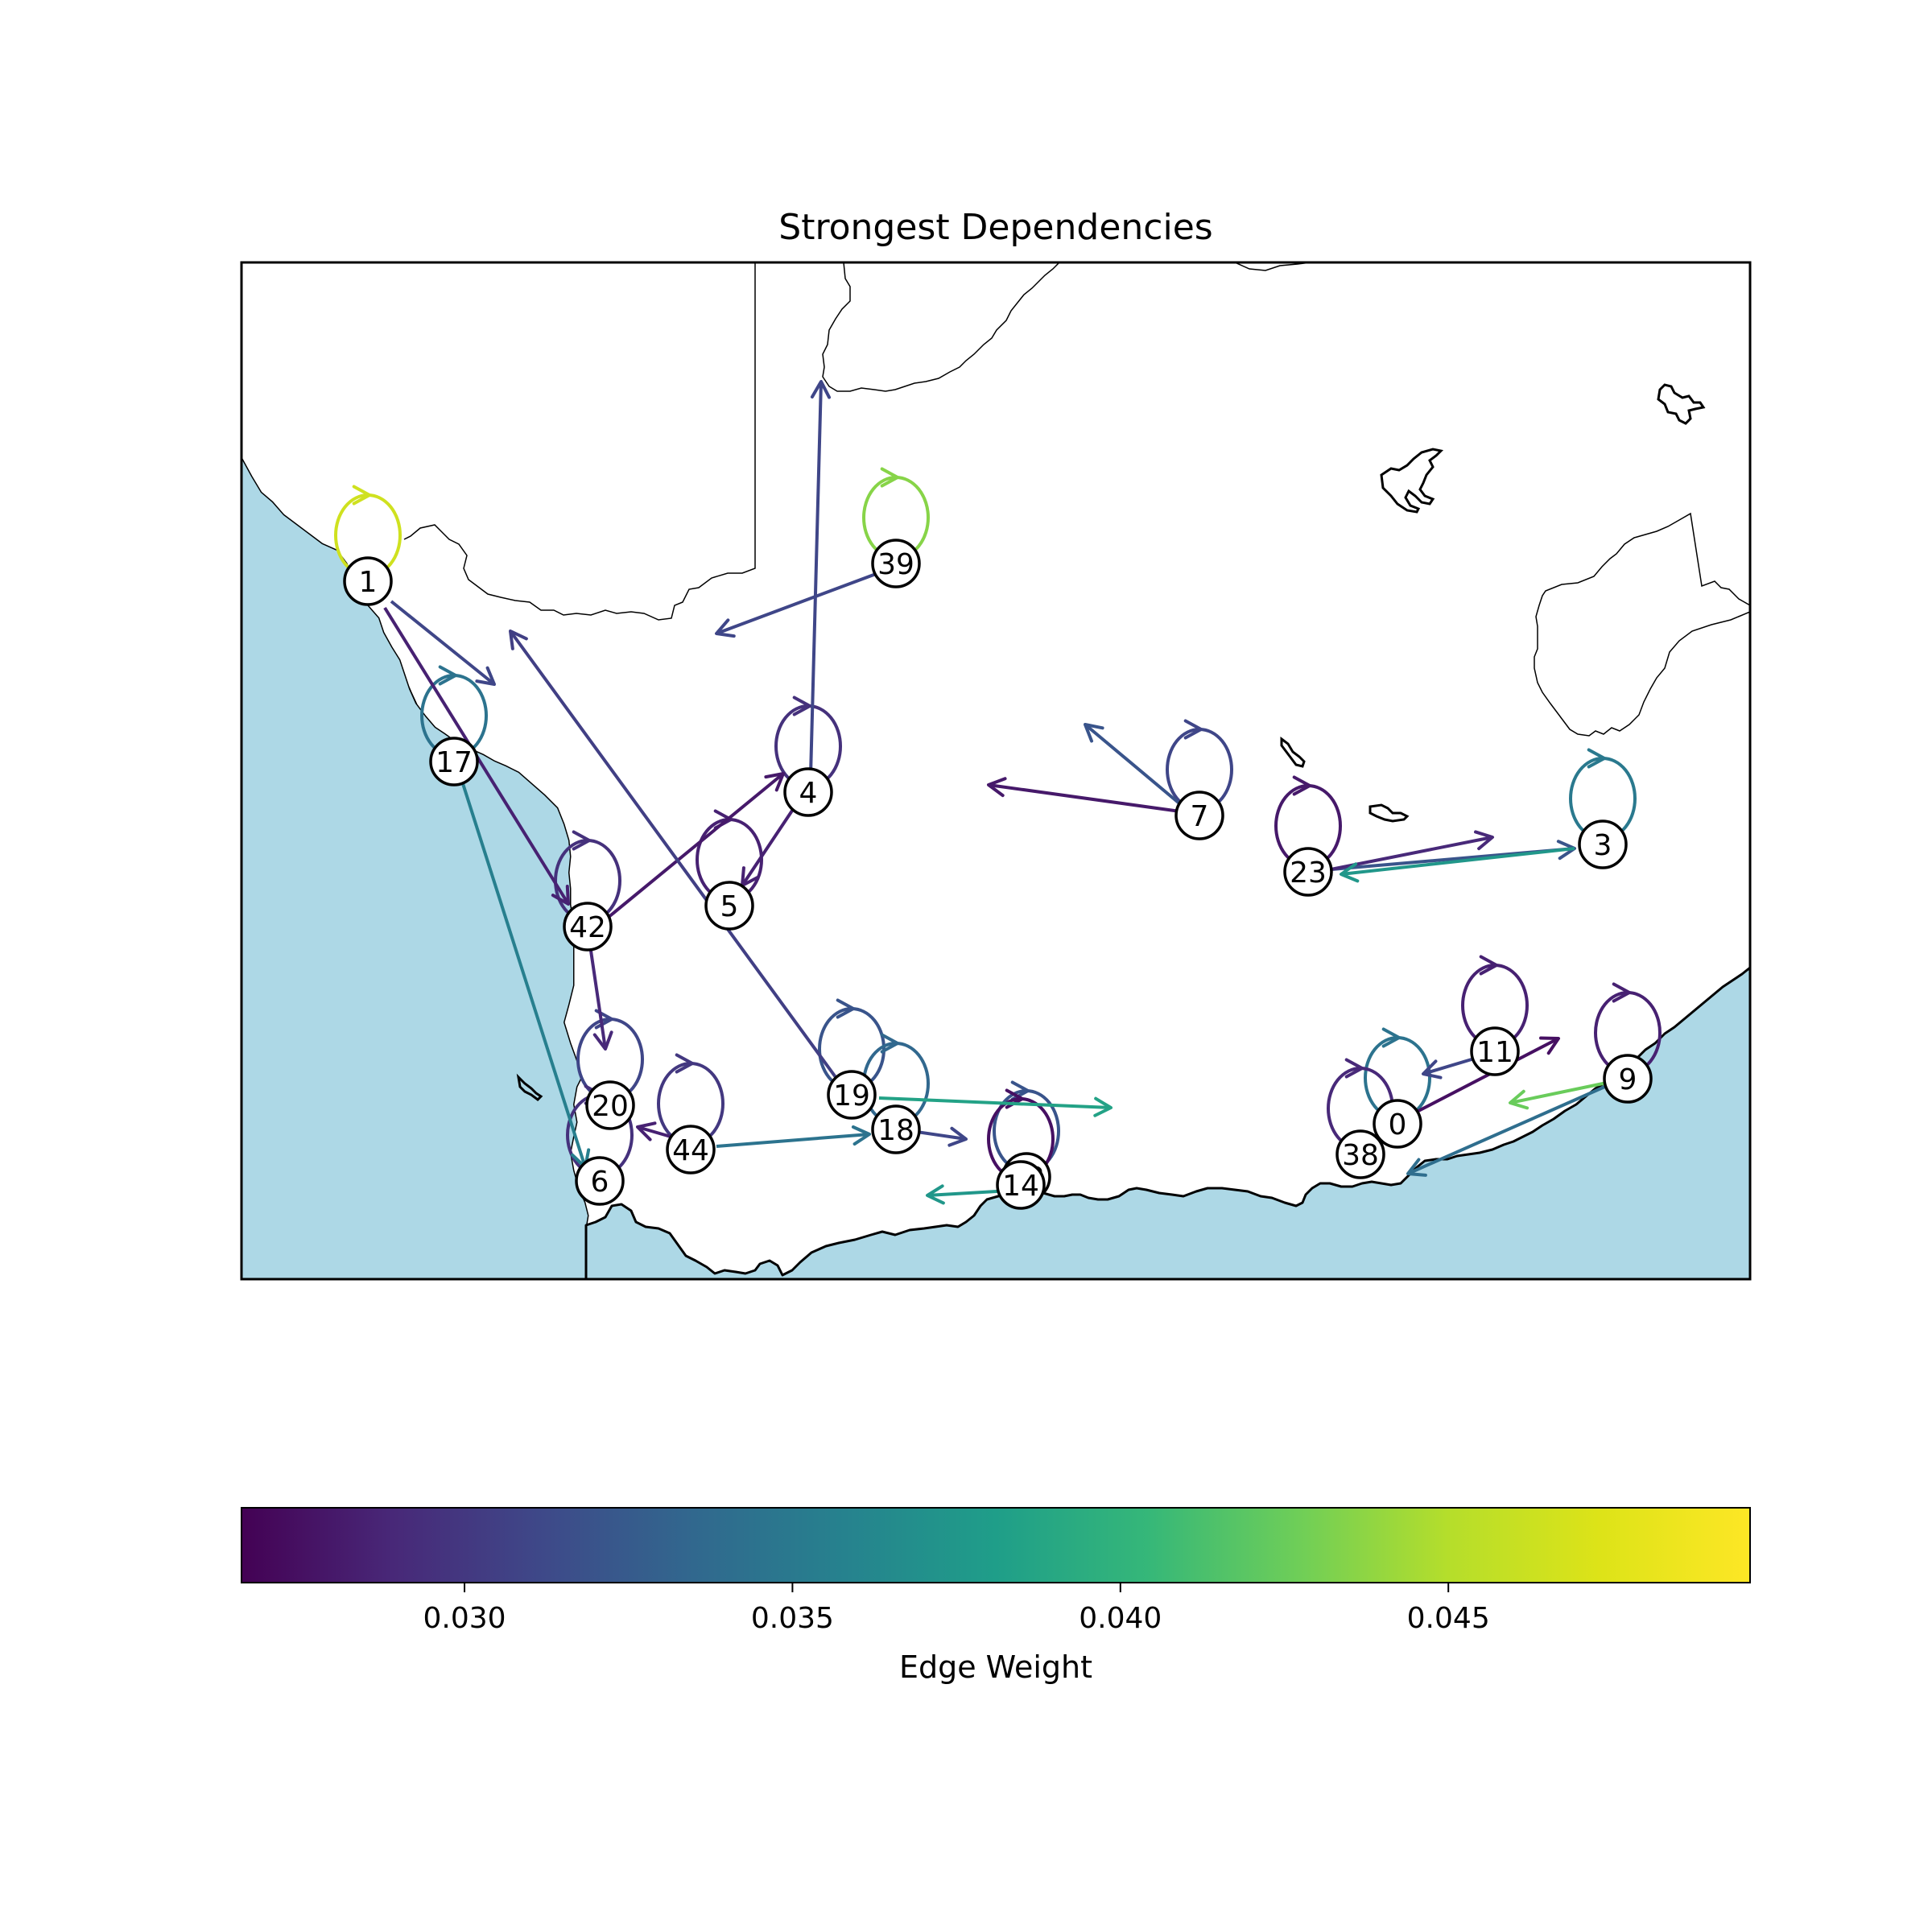  Describe the element at coordinates (956, 1609) in the screenshot. I see `colorbar-ticks: 0.030 0.035 0.040 0.045` at that location.